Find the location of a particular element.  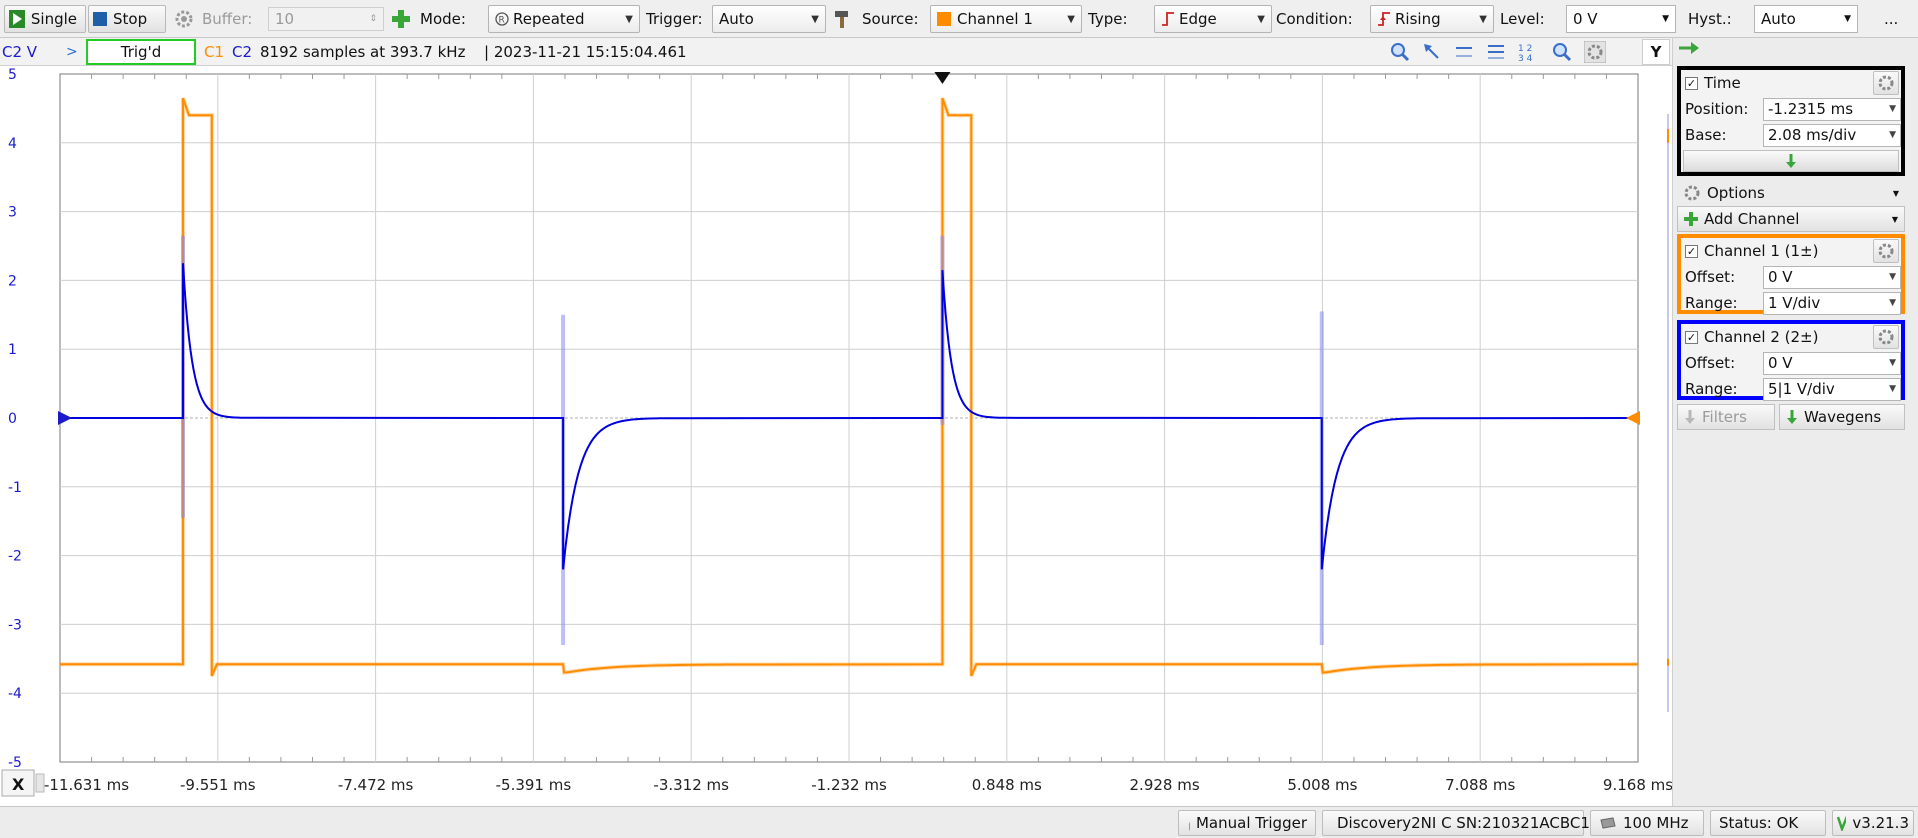

trigger-select: Auto ▼ is located at coordinates (769, 19).